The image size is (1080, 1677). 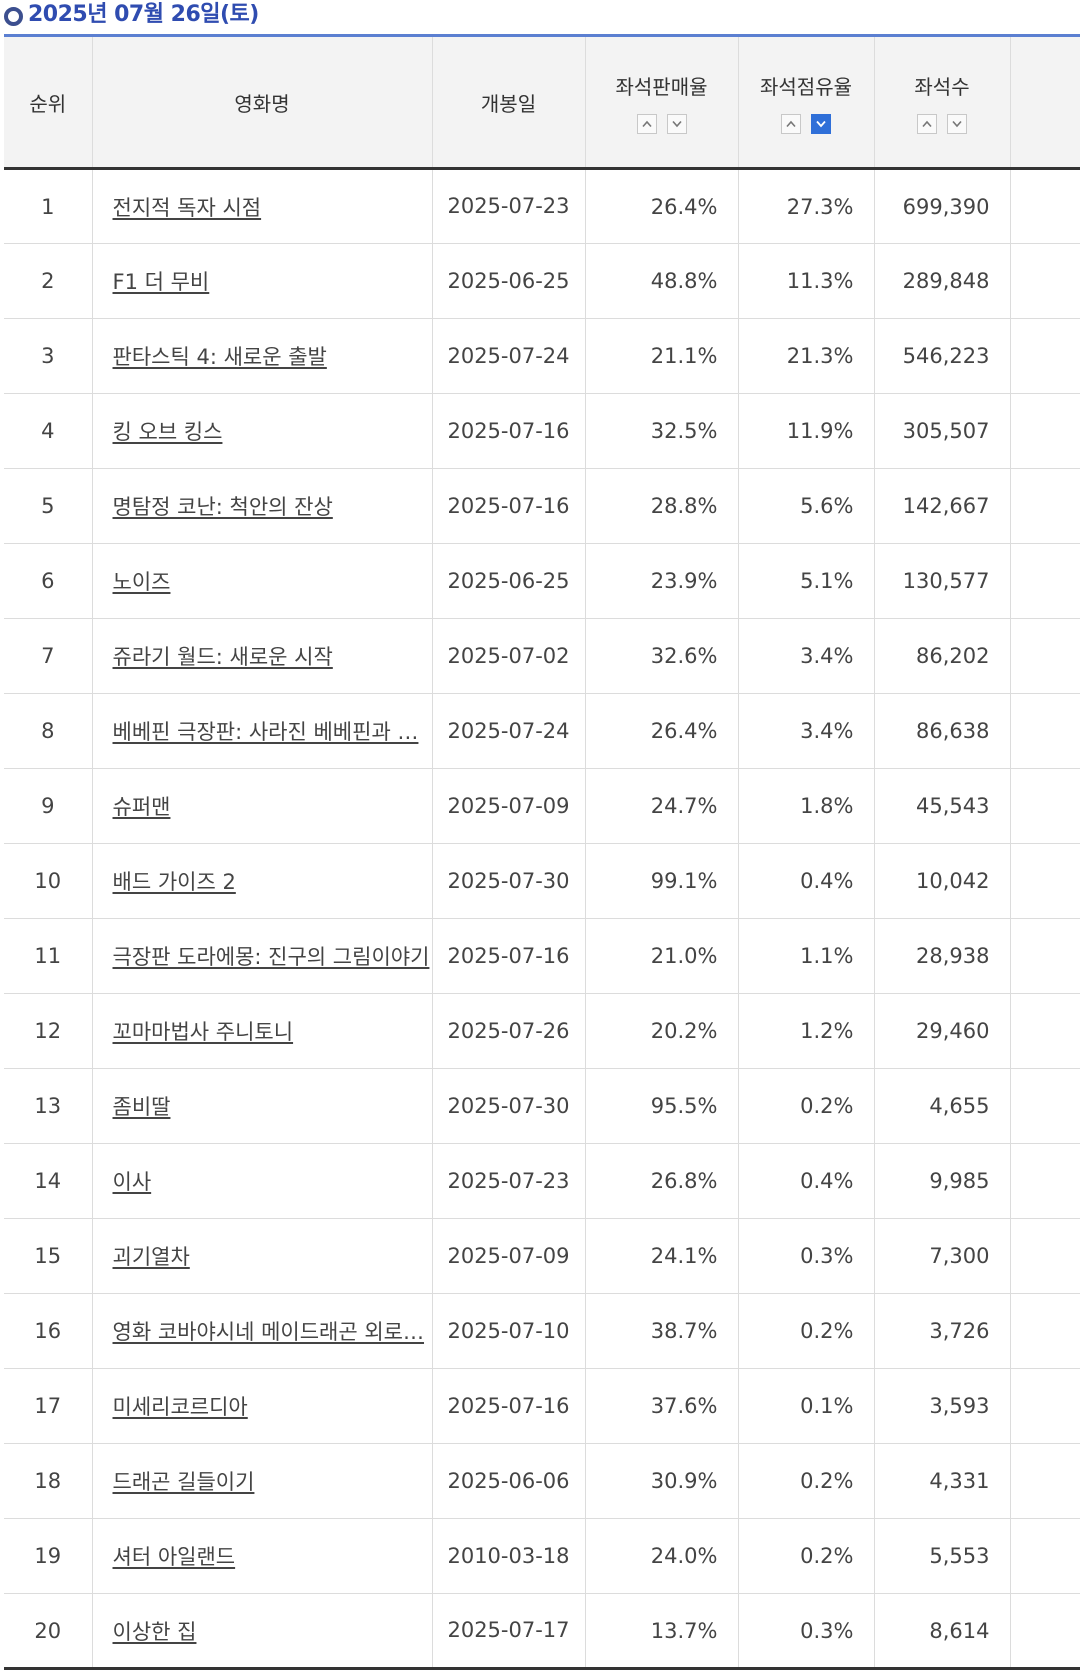 What do you see at coordinates (806, 1031) in the screenshot?
I see `seat-share-cell: 1.2%` at bounding box center [806, 1031].